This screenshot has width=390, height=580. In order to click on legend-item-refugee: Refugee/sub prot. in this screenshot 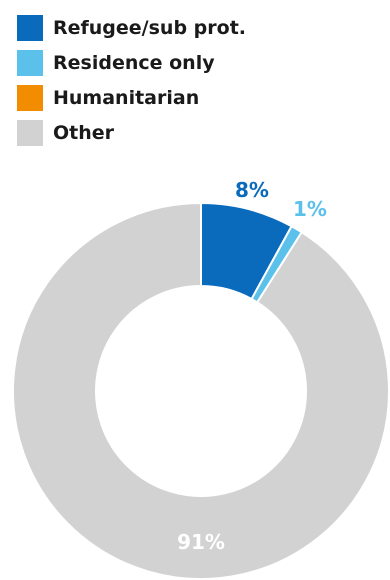, I will do `click(131, 27)`.